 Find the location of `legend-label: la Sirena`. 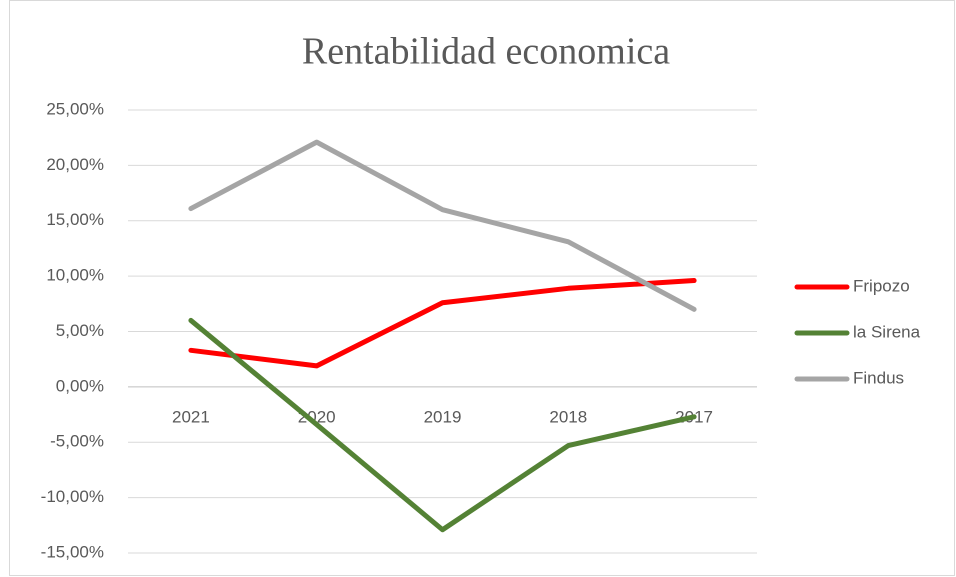

legend-label: la Sirena is located at coordinates (887, 331).